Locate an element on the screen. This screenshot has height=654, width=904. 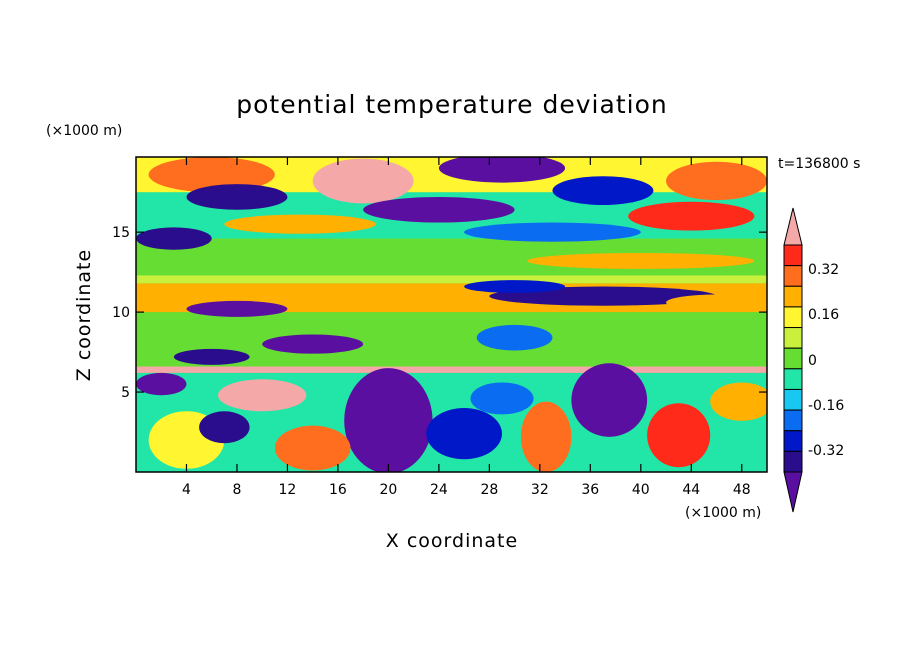
x-tick-label: 12 is located at coordinates (288, 490).